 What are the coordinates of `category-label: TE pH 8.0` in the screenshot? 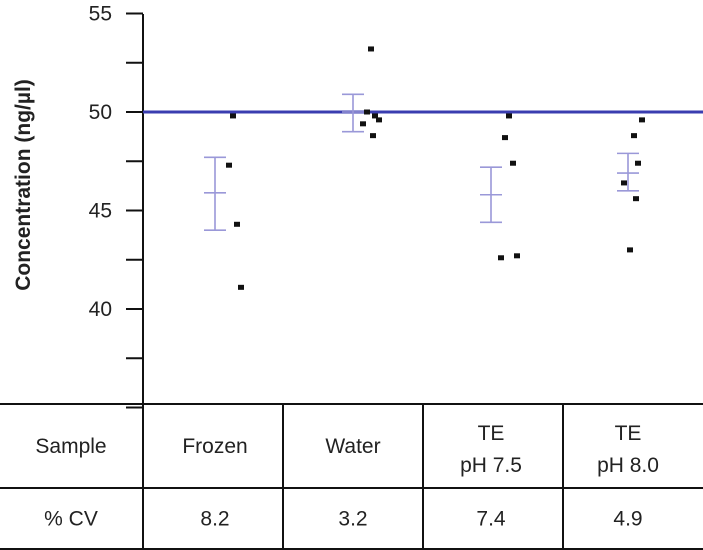 It's located at (628, 449).